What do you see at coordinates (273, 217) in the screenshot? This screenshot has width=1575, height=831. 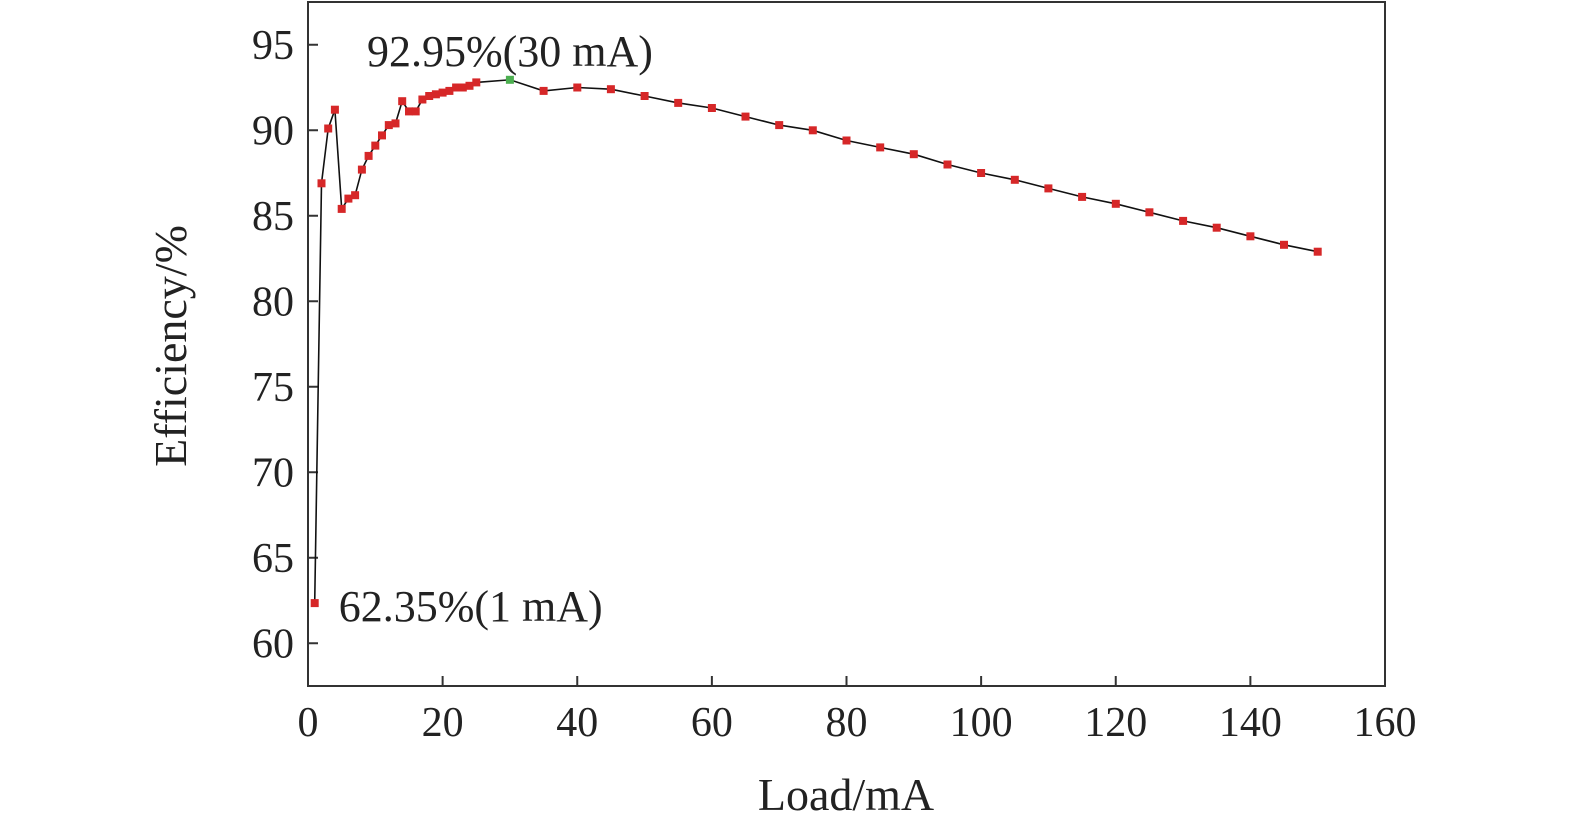 I see `y-tick-label: 85` at bounding box center [273, 217].